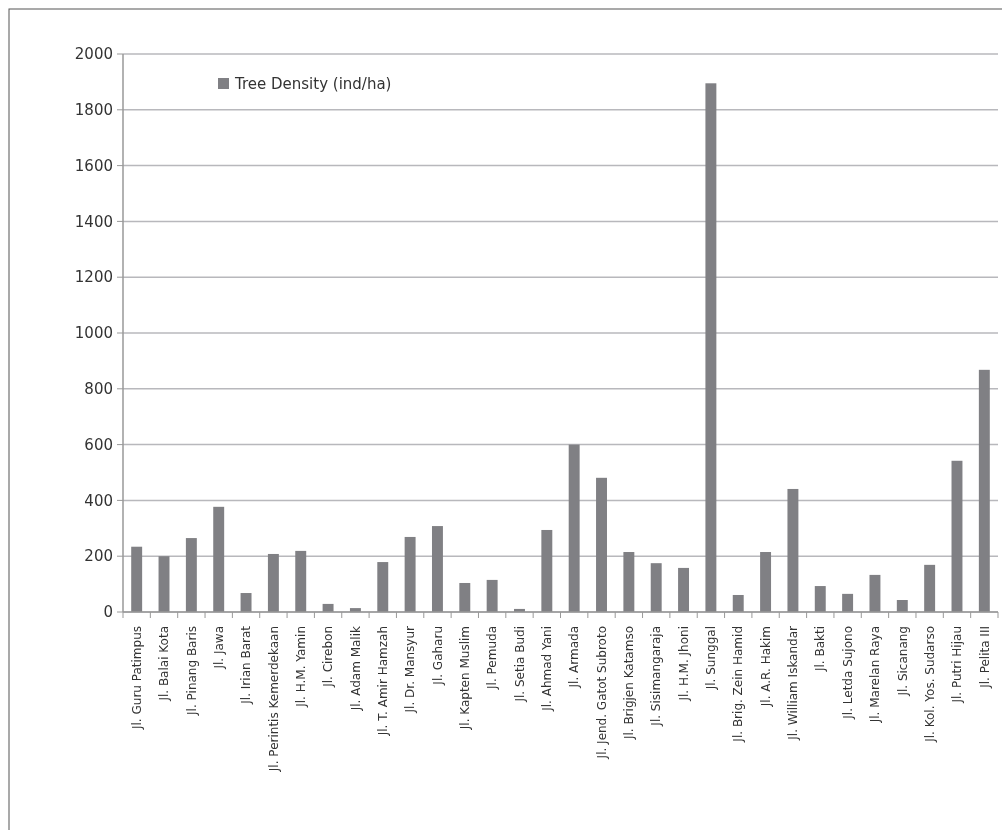 The width and height of the screenshot is (1002, 830). Describe the element at coordinates (847, 673) in the screenshot. I see `x-tick-label: Jl. Letda Sujono` at that location.